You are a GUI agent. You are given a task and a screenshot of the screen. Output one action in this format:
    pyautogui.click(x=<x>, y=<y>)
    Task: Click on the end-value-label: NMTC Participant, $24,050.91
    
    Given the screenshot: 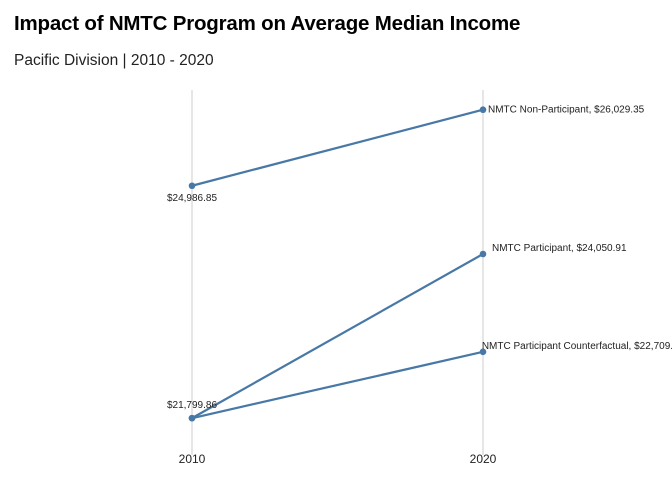 What is the action you would take?
    pyautogui.click(x=559, y=248)
    